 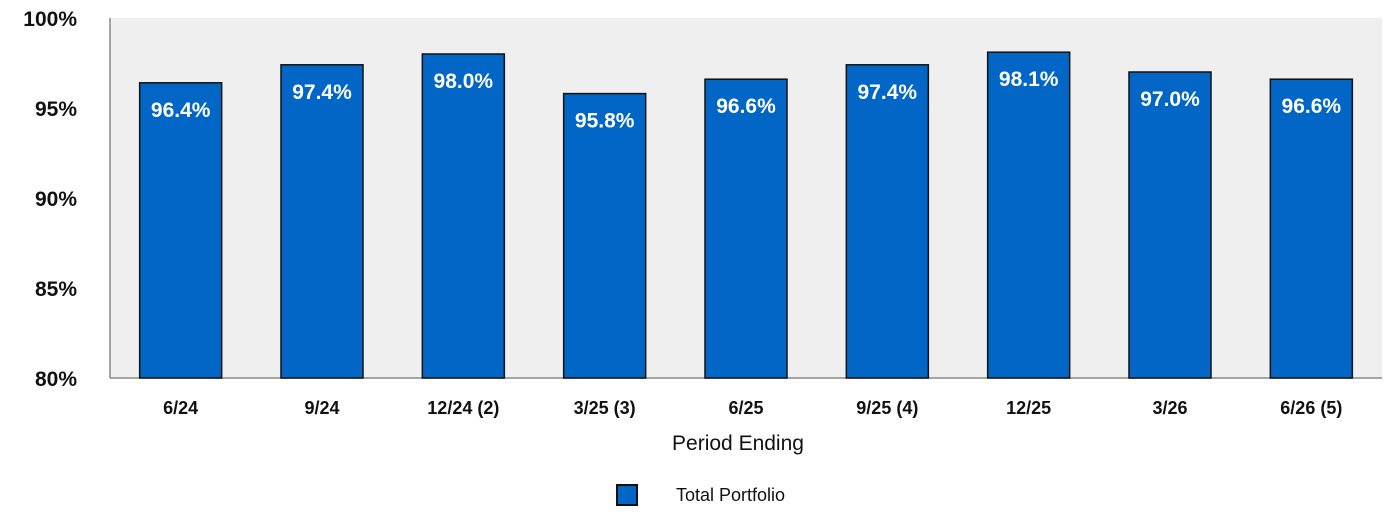 I want to click on legend: Total Portfolio, so click(x=700, y=495).